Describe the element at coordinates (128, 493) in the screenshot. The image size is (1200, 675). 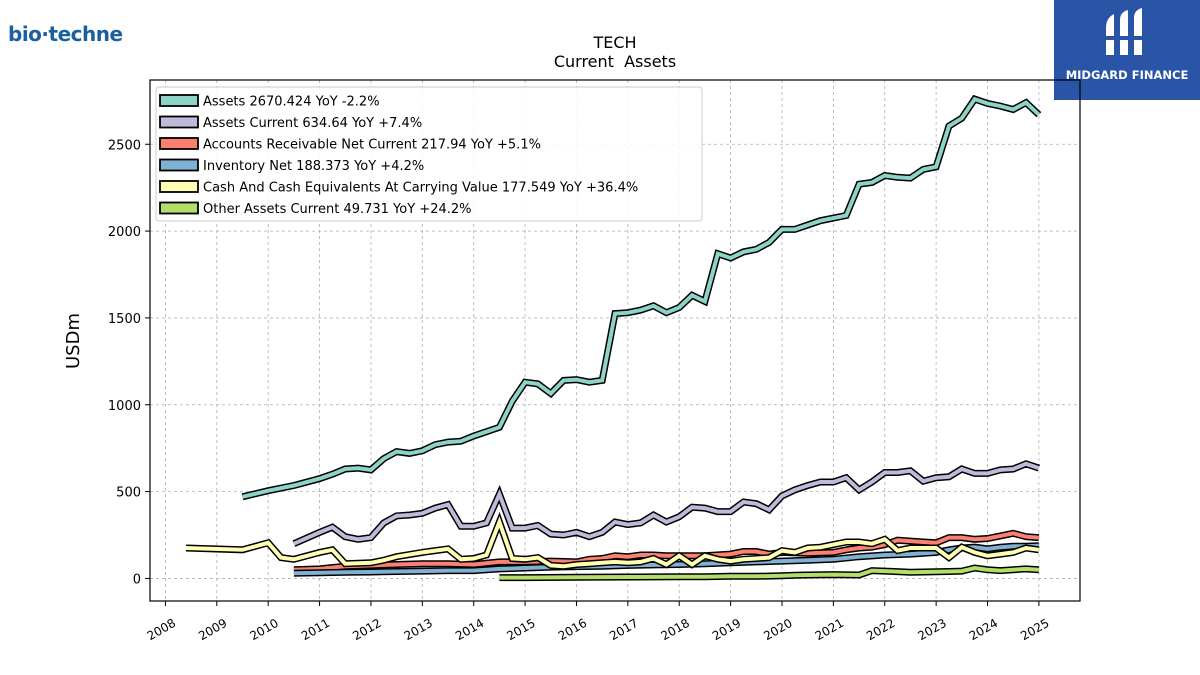
I see `y-tick-label: 500` at that location.